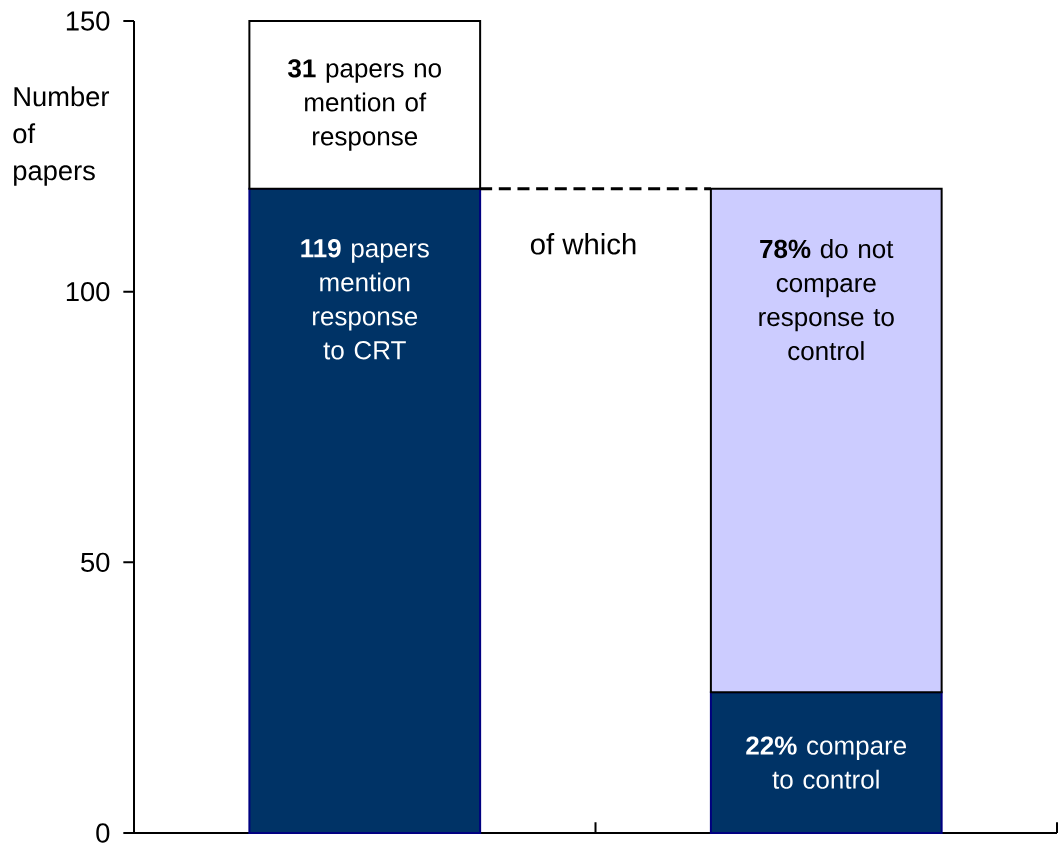 This screenshot has height=847, width=1059. I want to click on y-tick-label: 150, so click(88, 21).